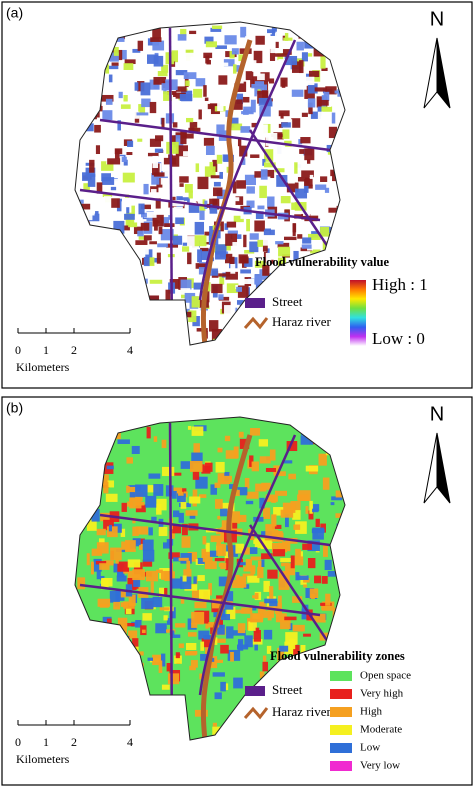 This screenshot has height=786, width=474. I want to click on north-arrow-right, so click(443, 73).